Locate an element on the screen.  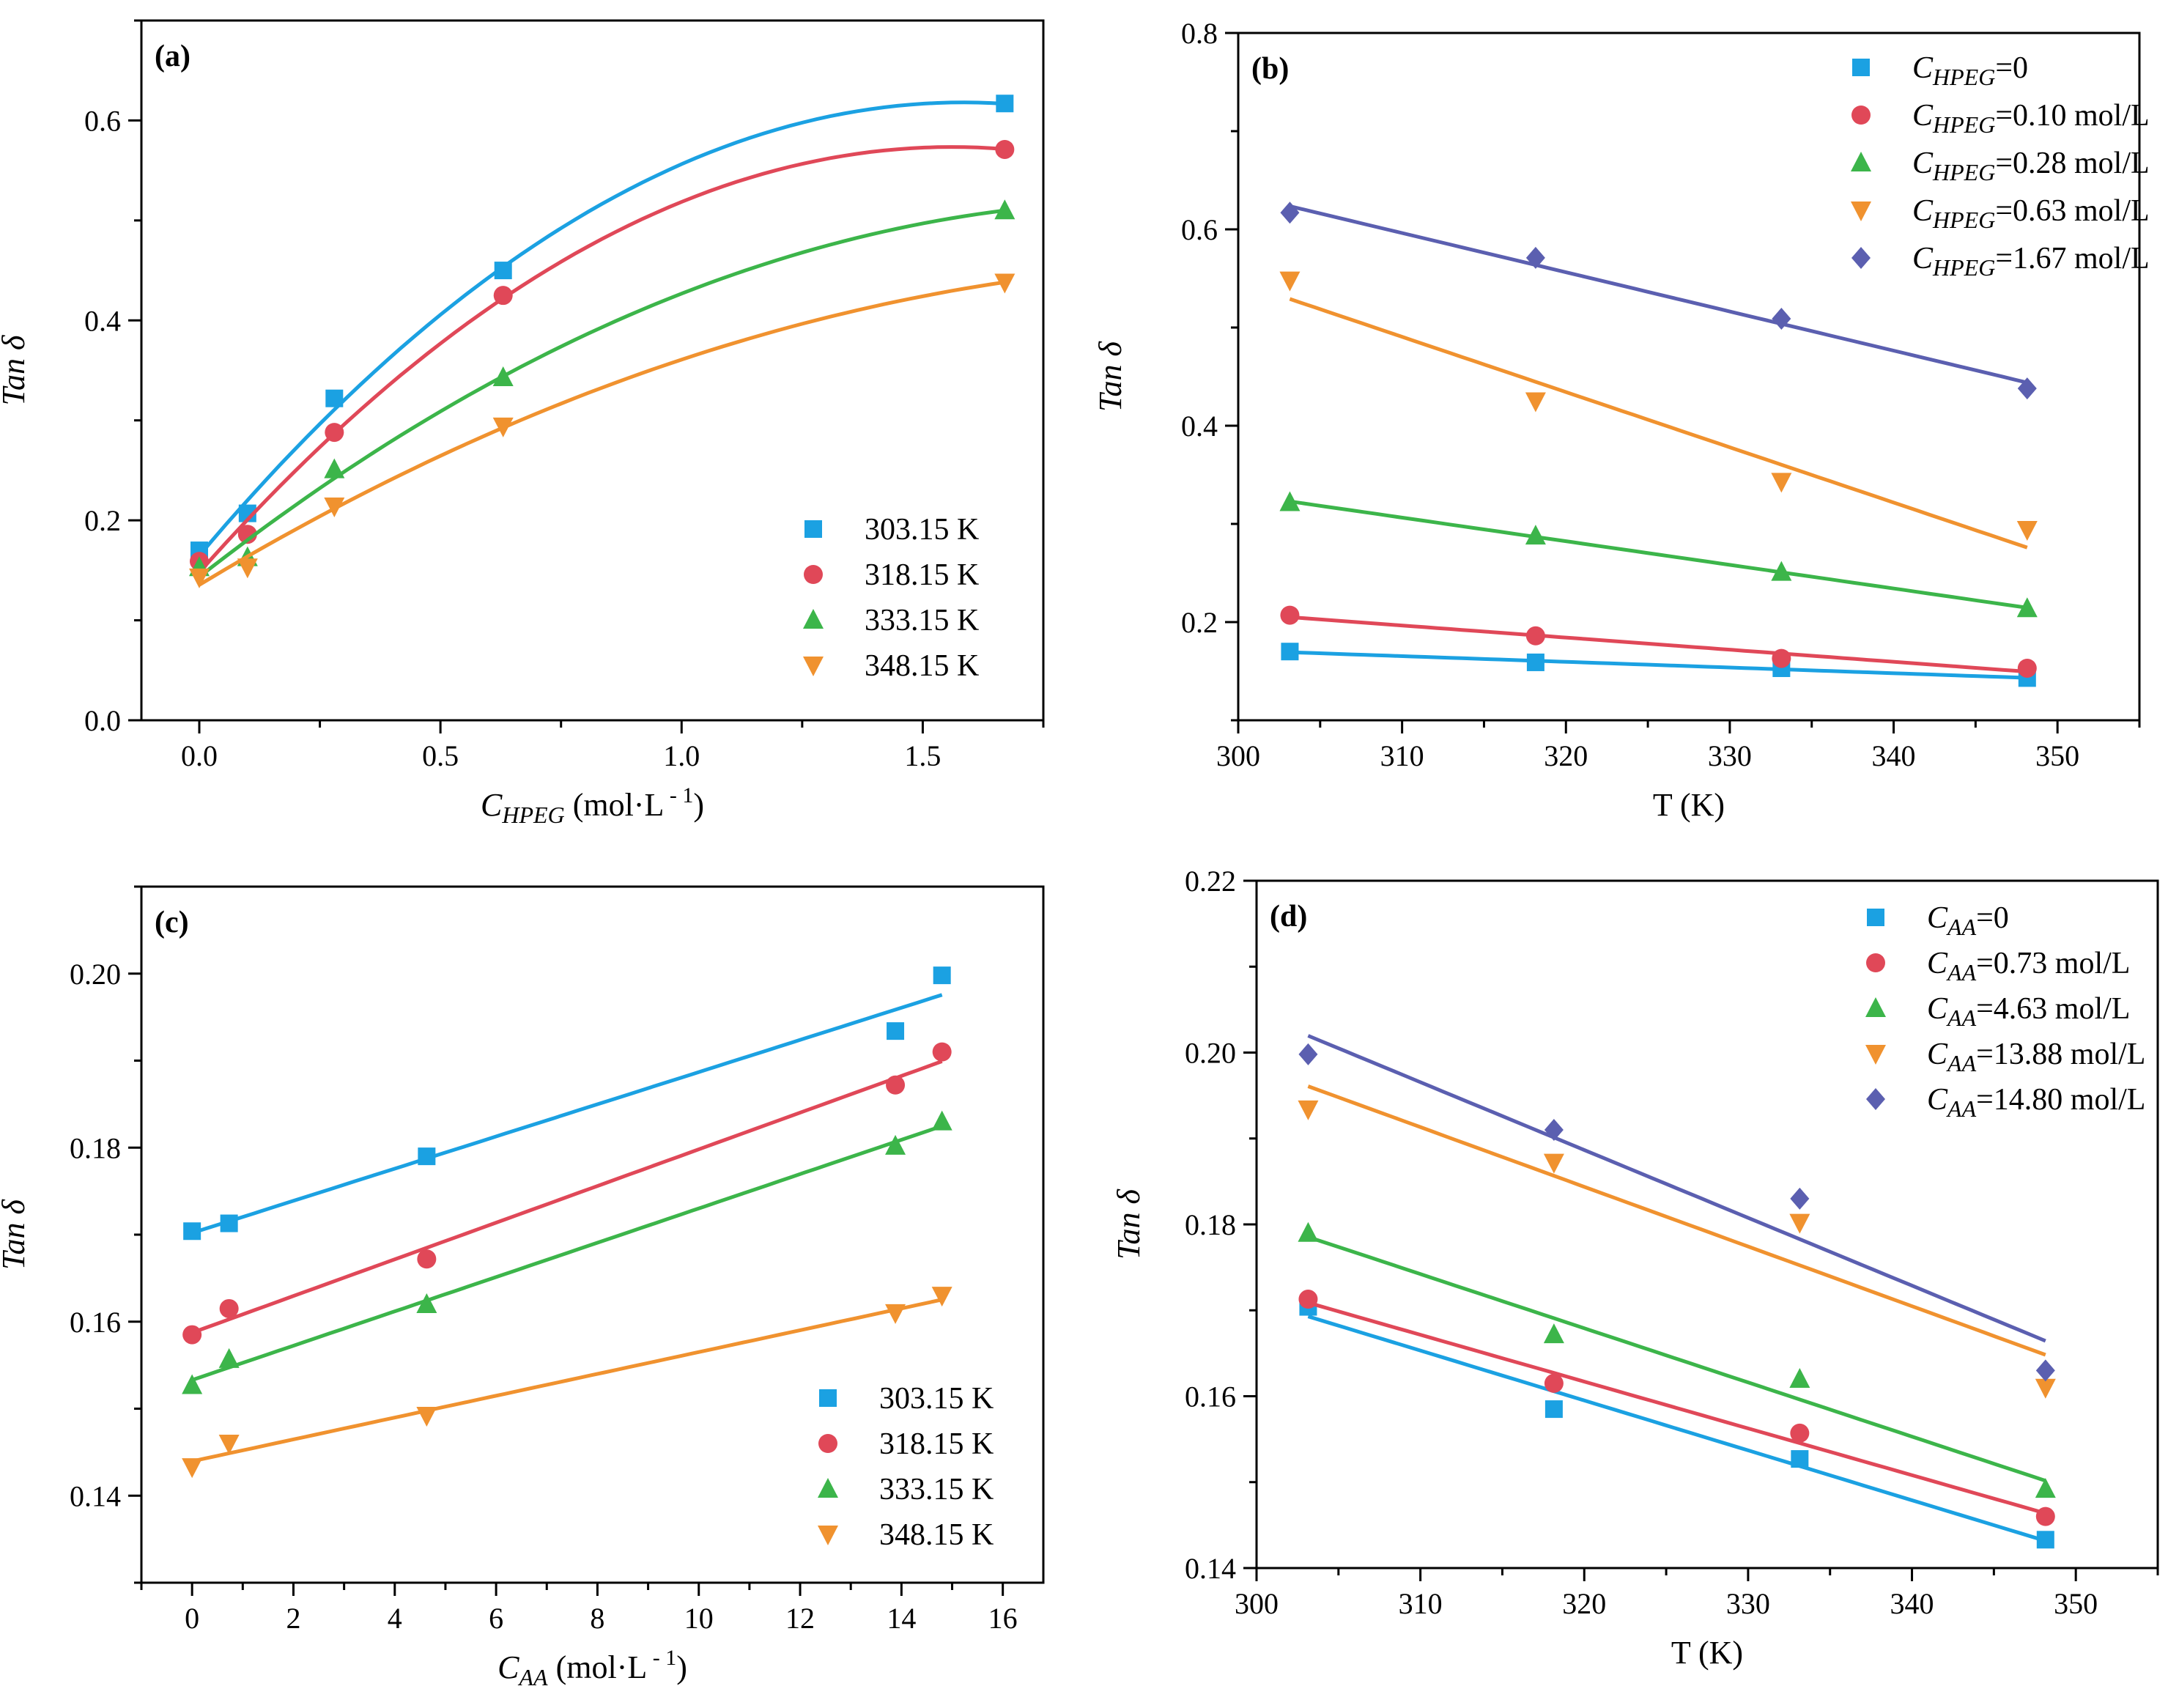
legend-entry: CHPEG=0 is located at coordinates (1970, 70).